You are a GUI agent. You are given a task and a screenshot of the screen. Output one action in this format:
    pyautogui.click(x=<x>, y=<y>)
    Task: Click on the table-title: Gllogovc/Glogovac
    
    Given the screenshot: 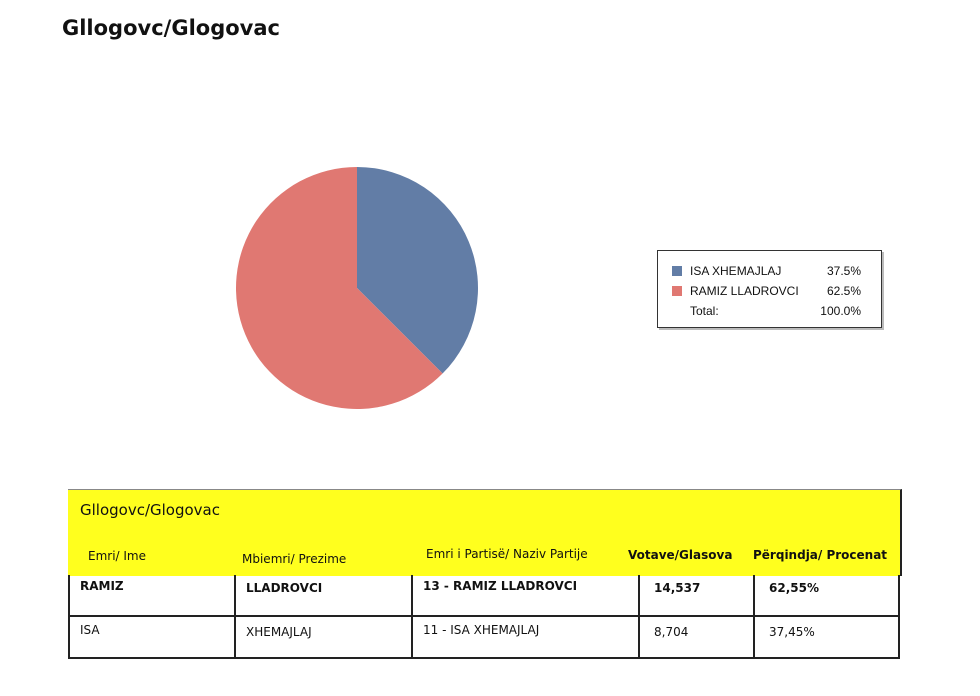 What is the action you would take?
    pyautogui.click(x=150, y=510)
    